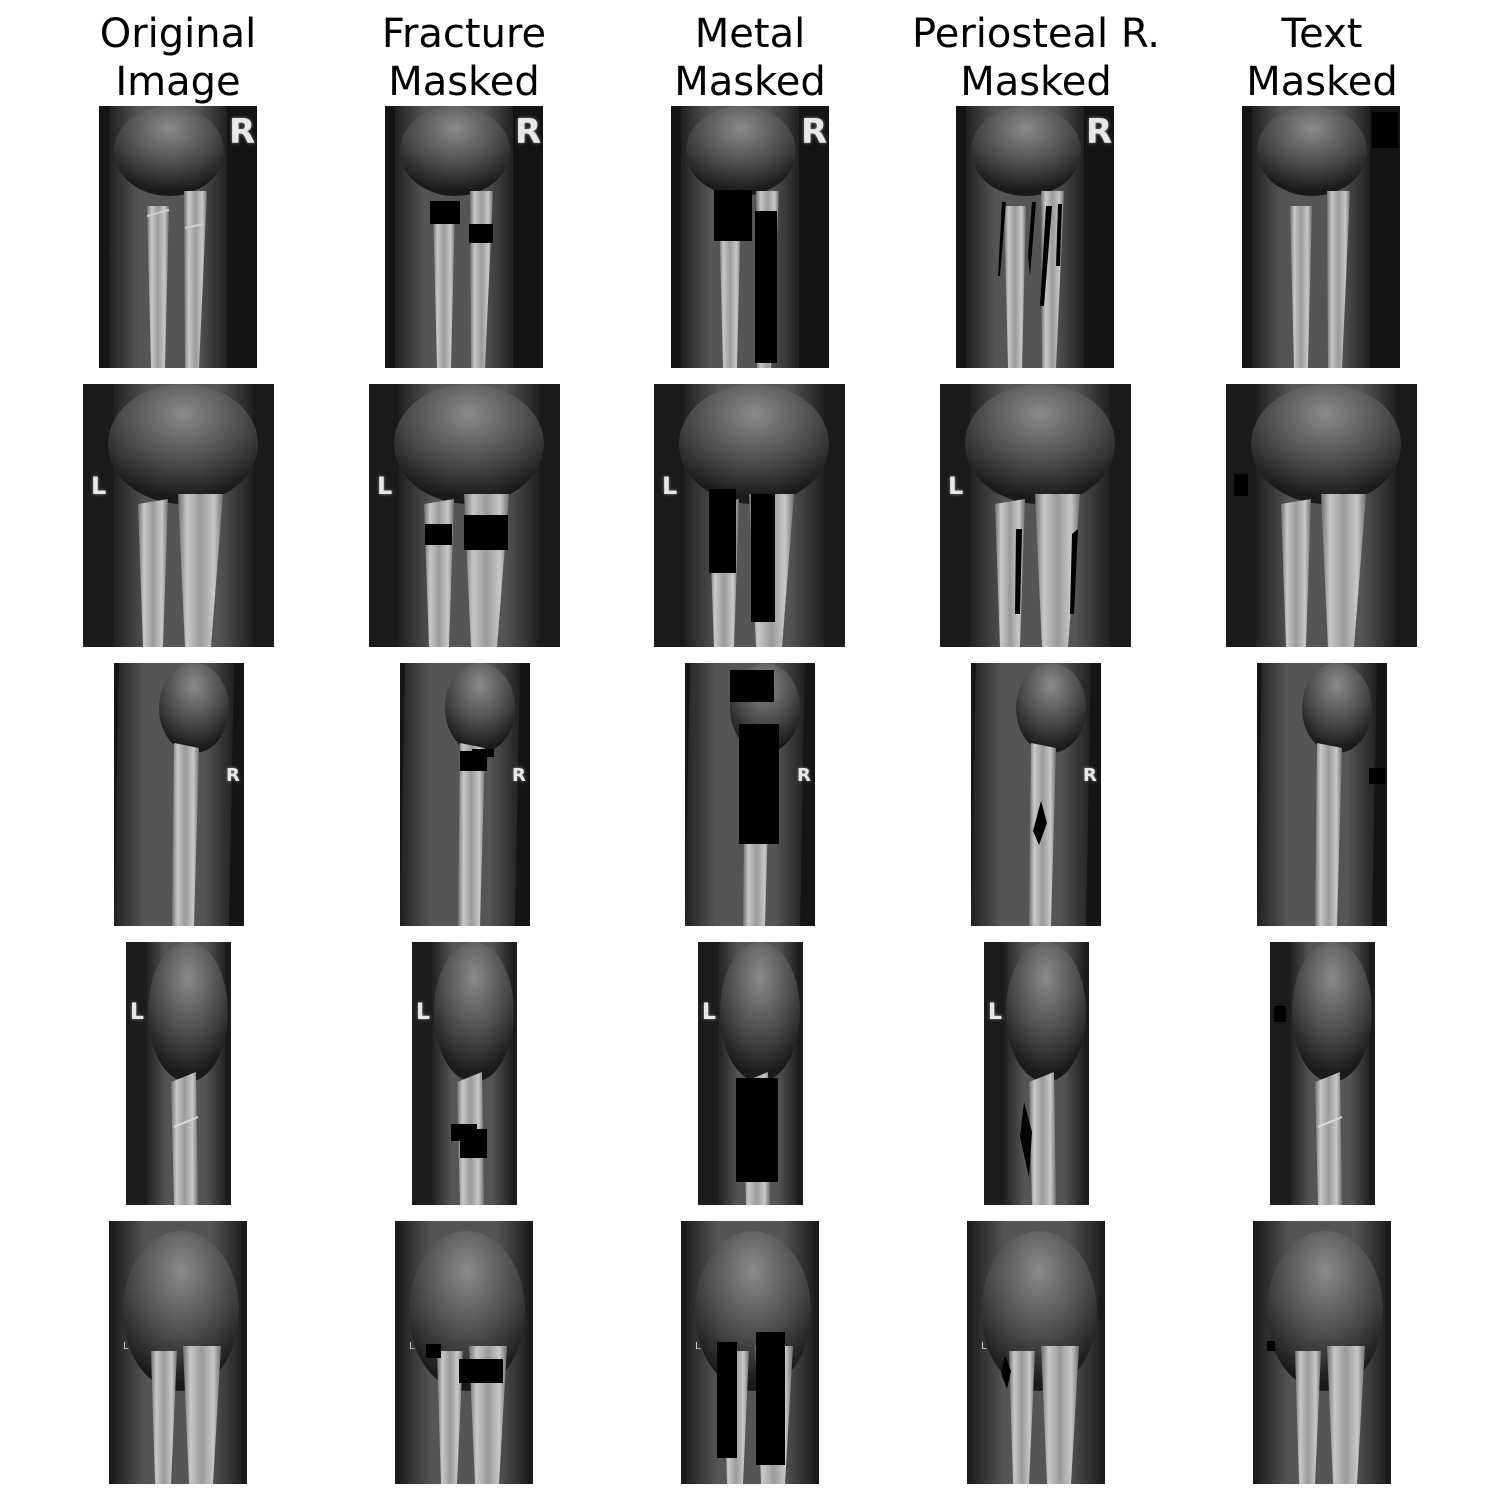  I want to click on column-header-original-image: Original Image, so click(178, 58).